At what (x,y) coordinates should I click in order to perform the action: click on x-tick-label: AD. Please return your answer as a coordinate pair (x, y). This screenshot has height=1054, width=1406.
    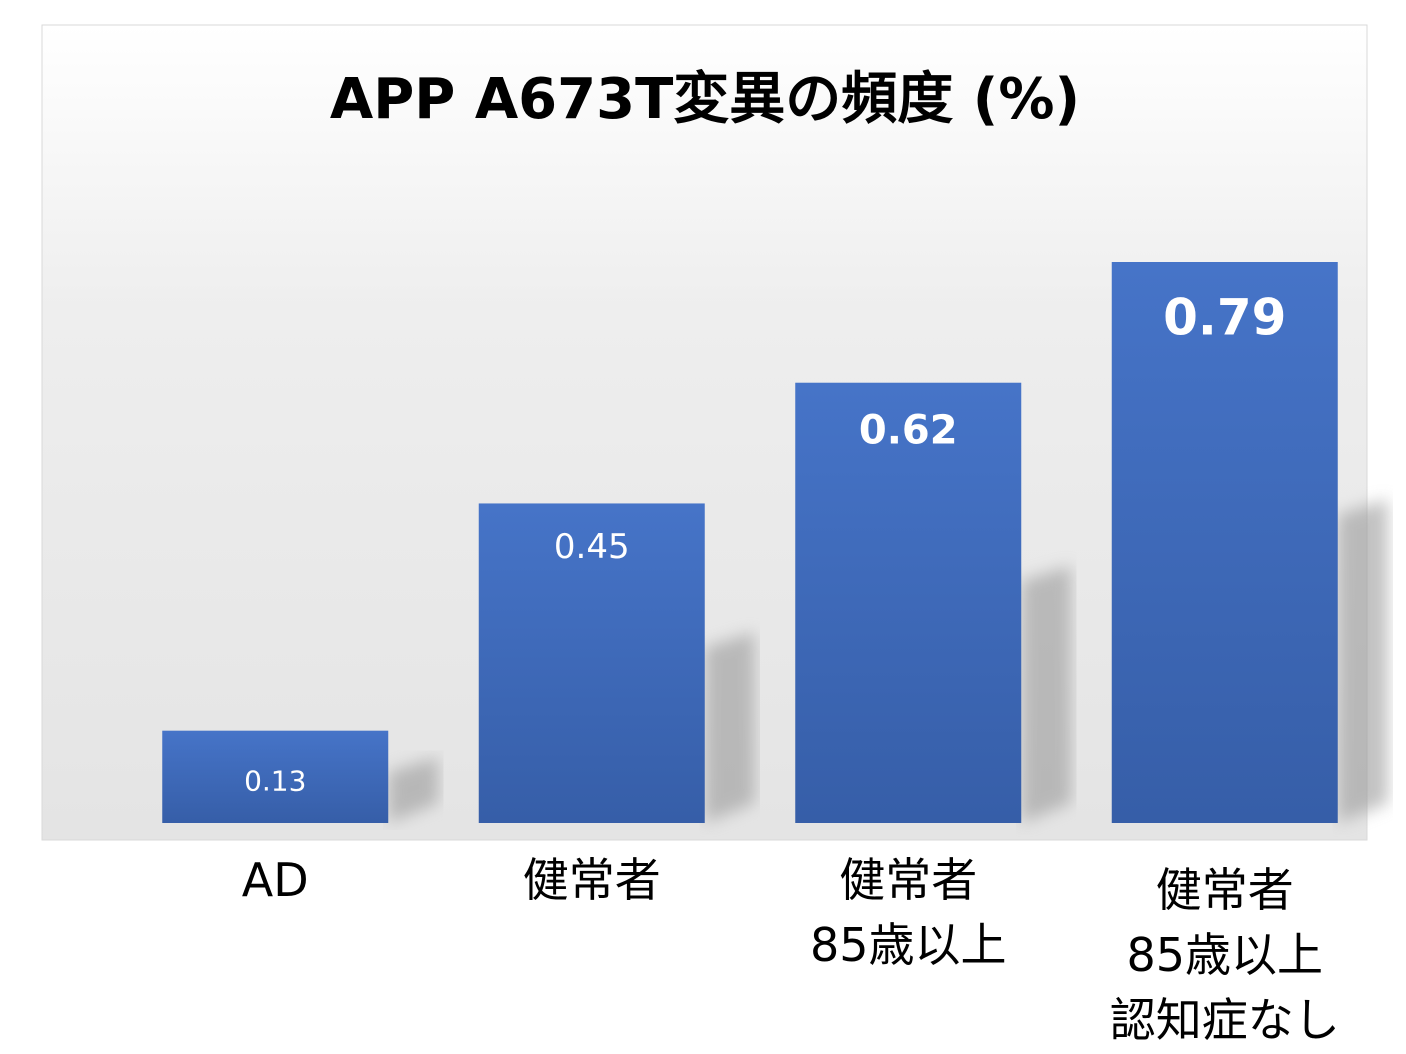
    Looking at the image, I should click on (275, 880).